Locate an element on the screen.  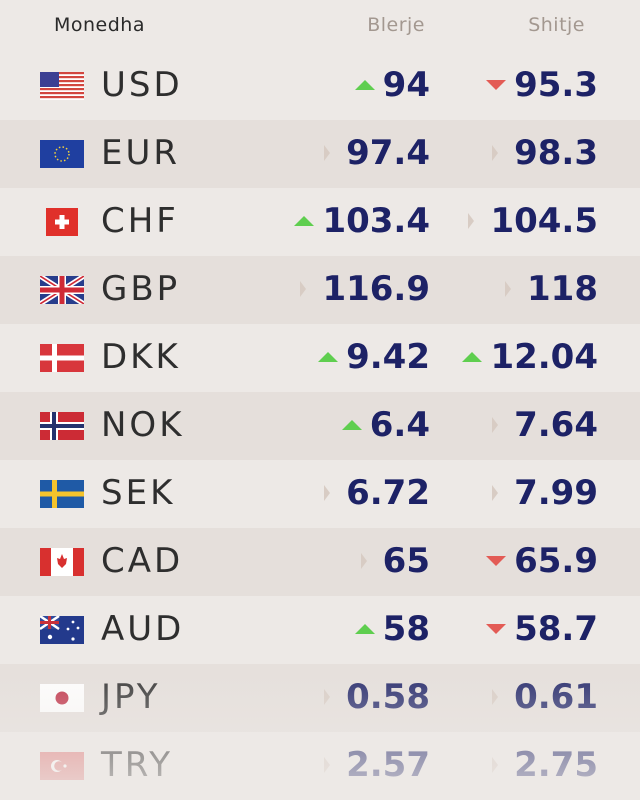
buy-rate: 94 is located at coordinates (392, 85).